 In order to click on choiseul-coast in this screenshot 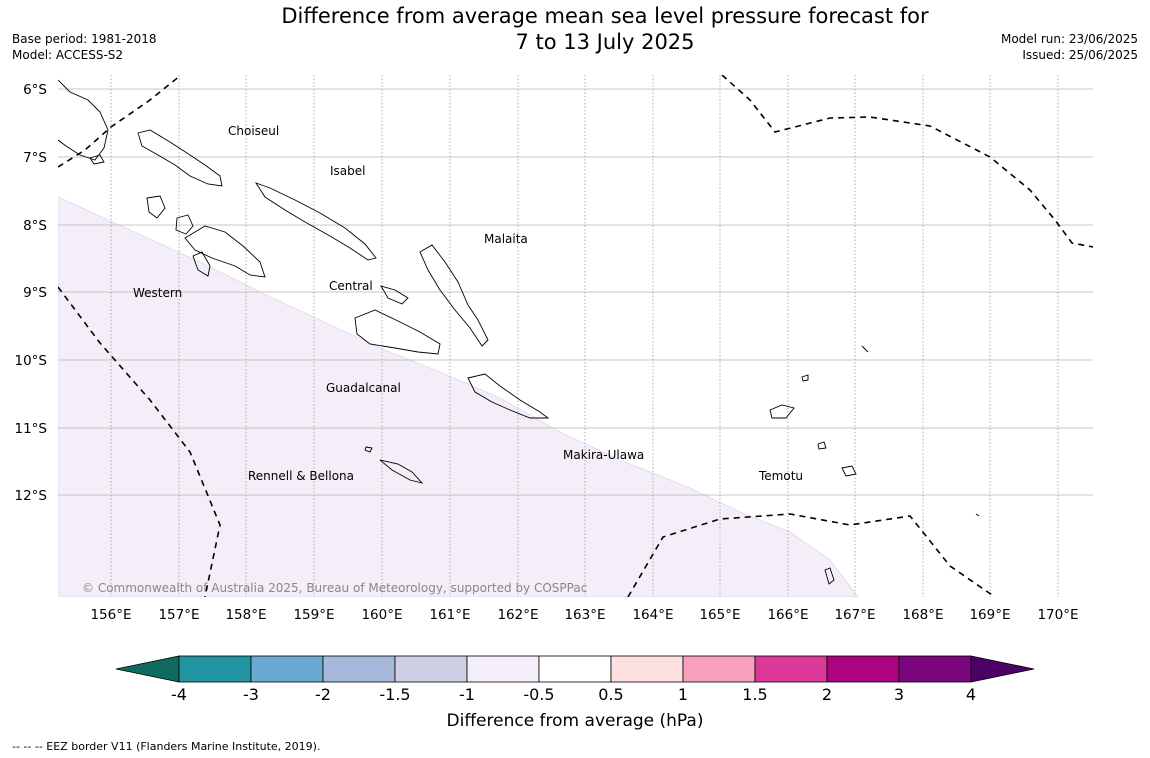, I will do `click(180, 158)`.